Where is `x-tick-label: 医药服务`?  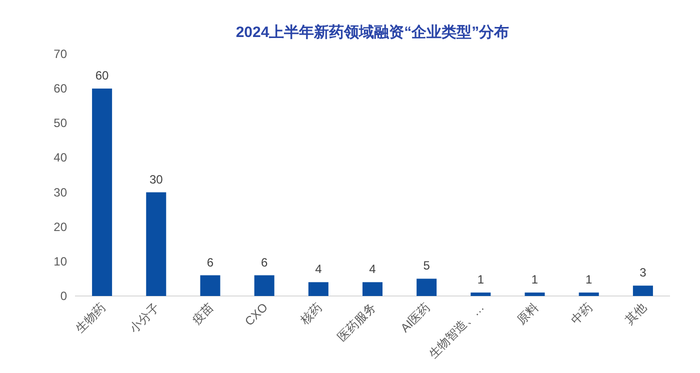 x-tick-label: 医药服务 is located at coordinates (356, 322).